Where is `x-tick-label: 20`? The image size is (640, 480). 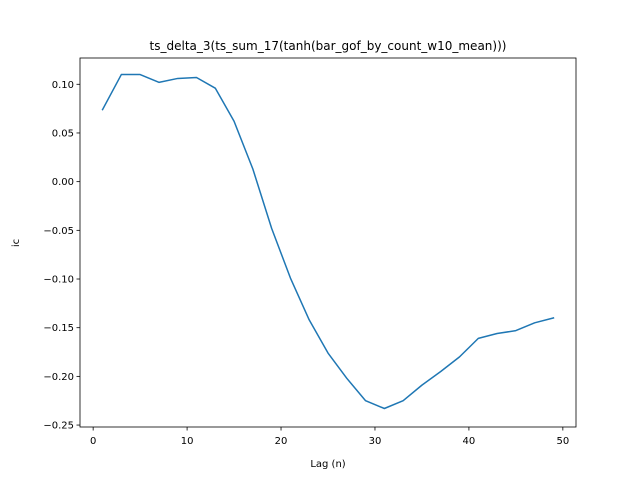
x-tick-label: 20 is located at coordinates (281, 441).